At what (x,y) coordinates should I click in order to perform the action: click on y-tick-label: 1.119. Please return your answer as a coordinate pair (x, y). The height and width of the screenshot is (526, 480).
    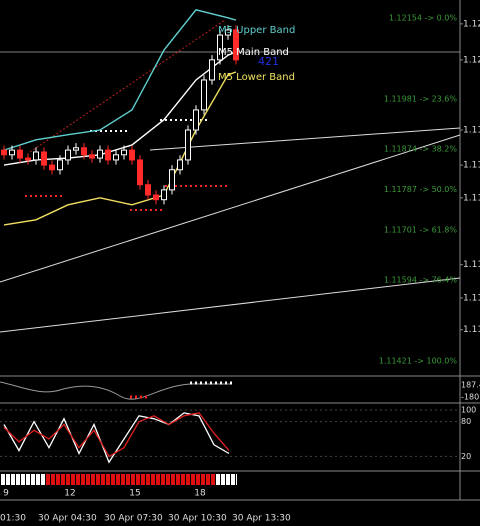
    Looking at the image, I should click on (471, 131).